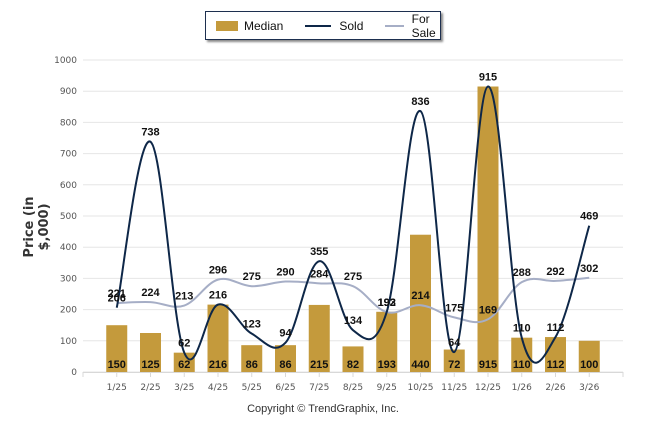 Image resolution: width=646 pixels, height=434 pixels. What do you see at coordinates (334, 26) in the screenshot?
I see `legend-item-sold: Sold` at bounding box center [334, 26].